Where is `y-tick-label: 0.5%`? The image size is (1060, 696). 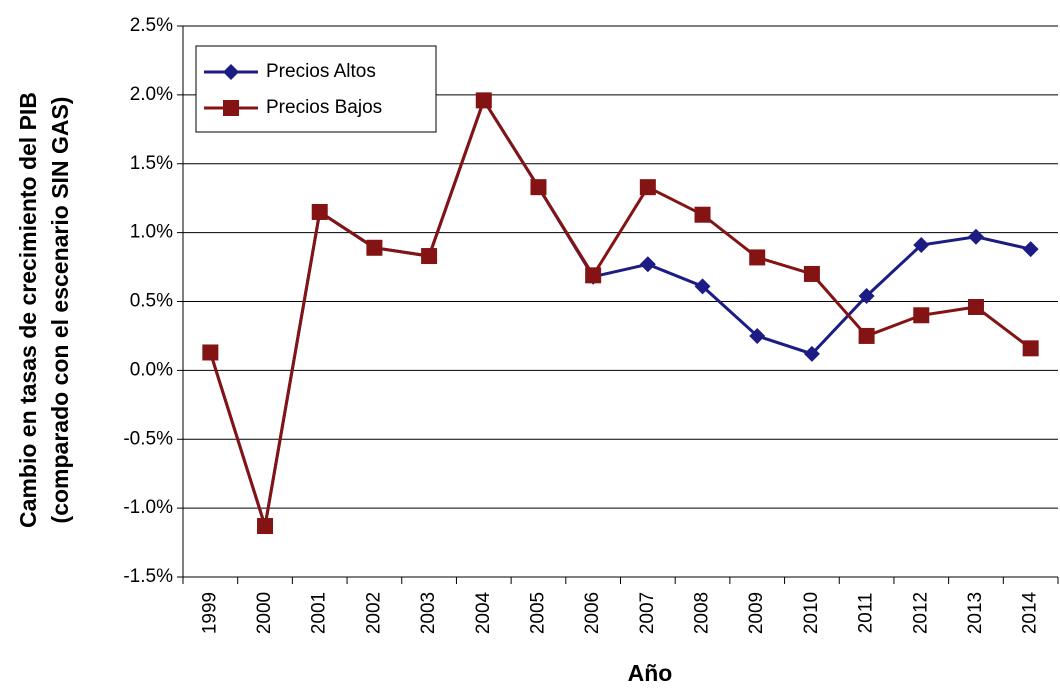 y-tick-label: 0.5% is located at coordinates (151, 301).